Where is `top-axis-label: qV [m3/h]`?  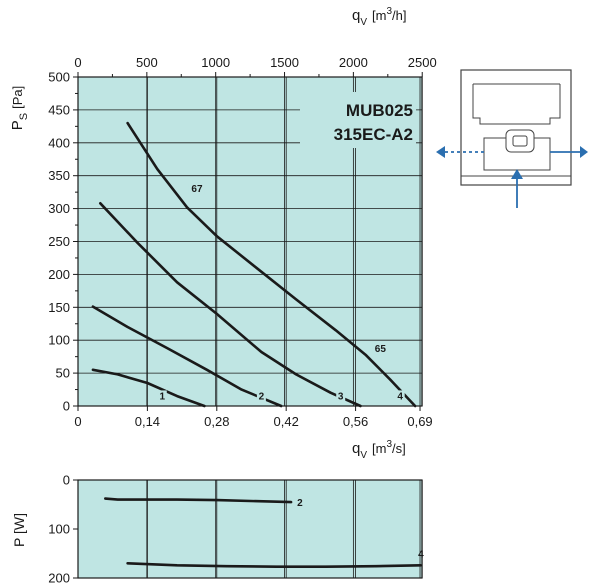 top-axis-label: qV [m3/h] is located at coordinates (379, 17).